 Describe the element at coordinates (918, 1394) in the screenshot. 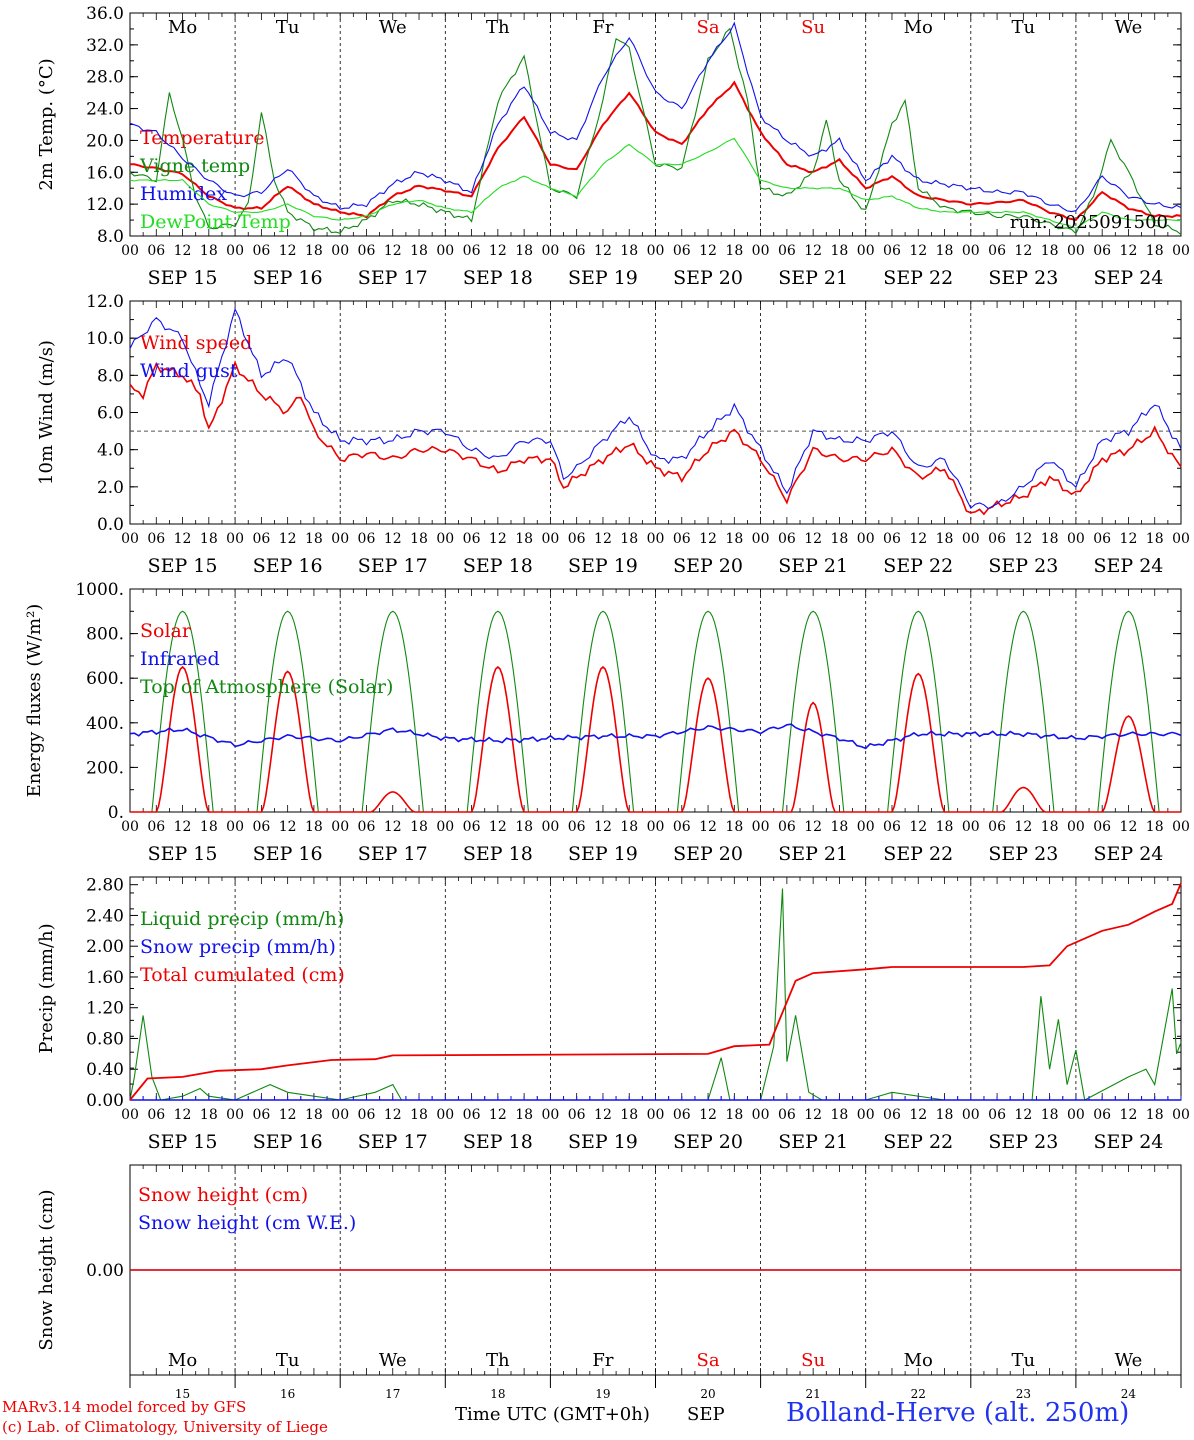

I see `day-number-label: 22` at that location.